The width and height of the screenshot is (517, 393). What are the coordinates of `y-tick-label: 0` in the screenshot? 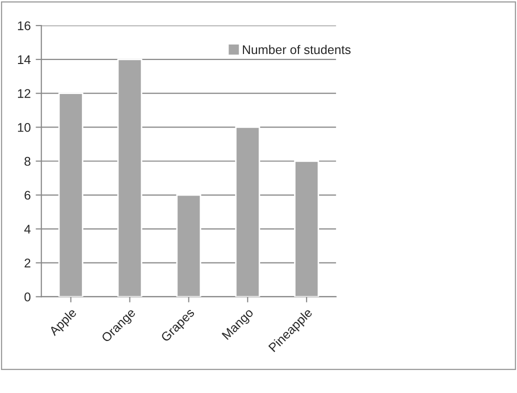 It's located at (27, 297).